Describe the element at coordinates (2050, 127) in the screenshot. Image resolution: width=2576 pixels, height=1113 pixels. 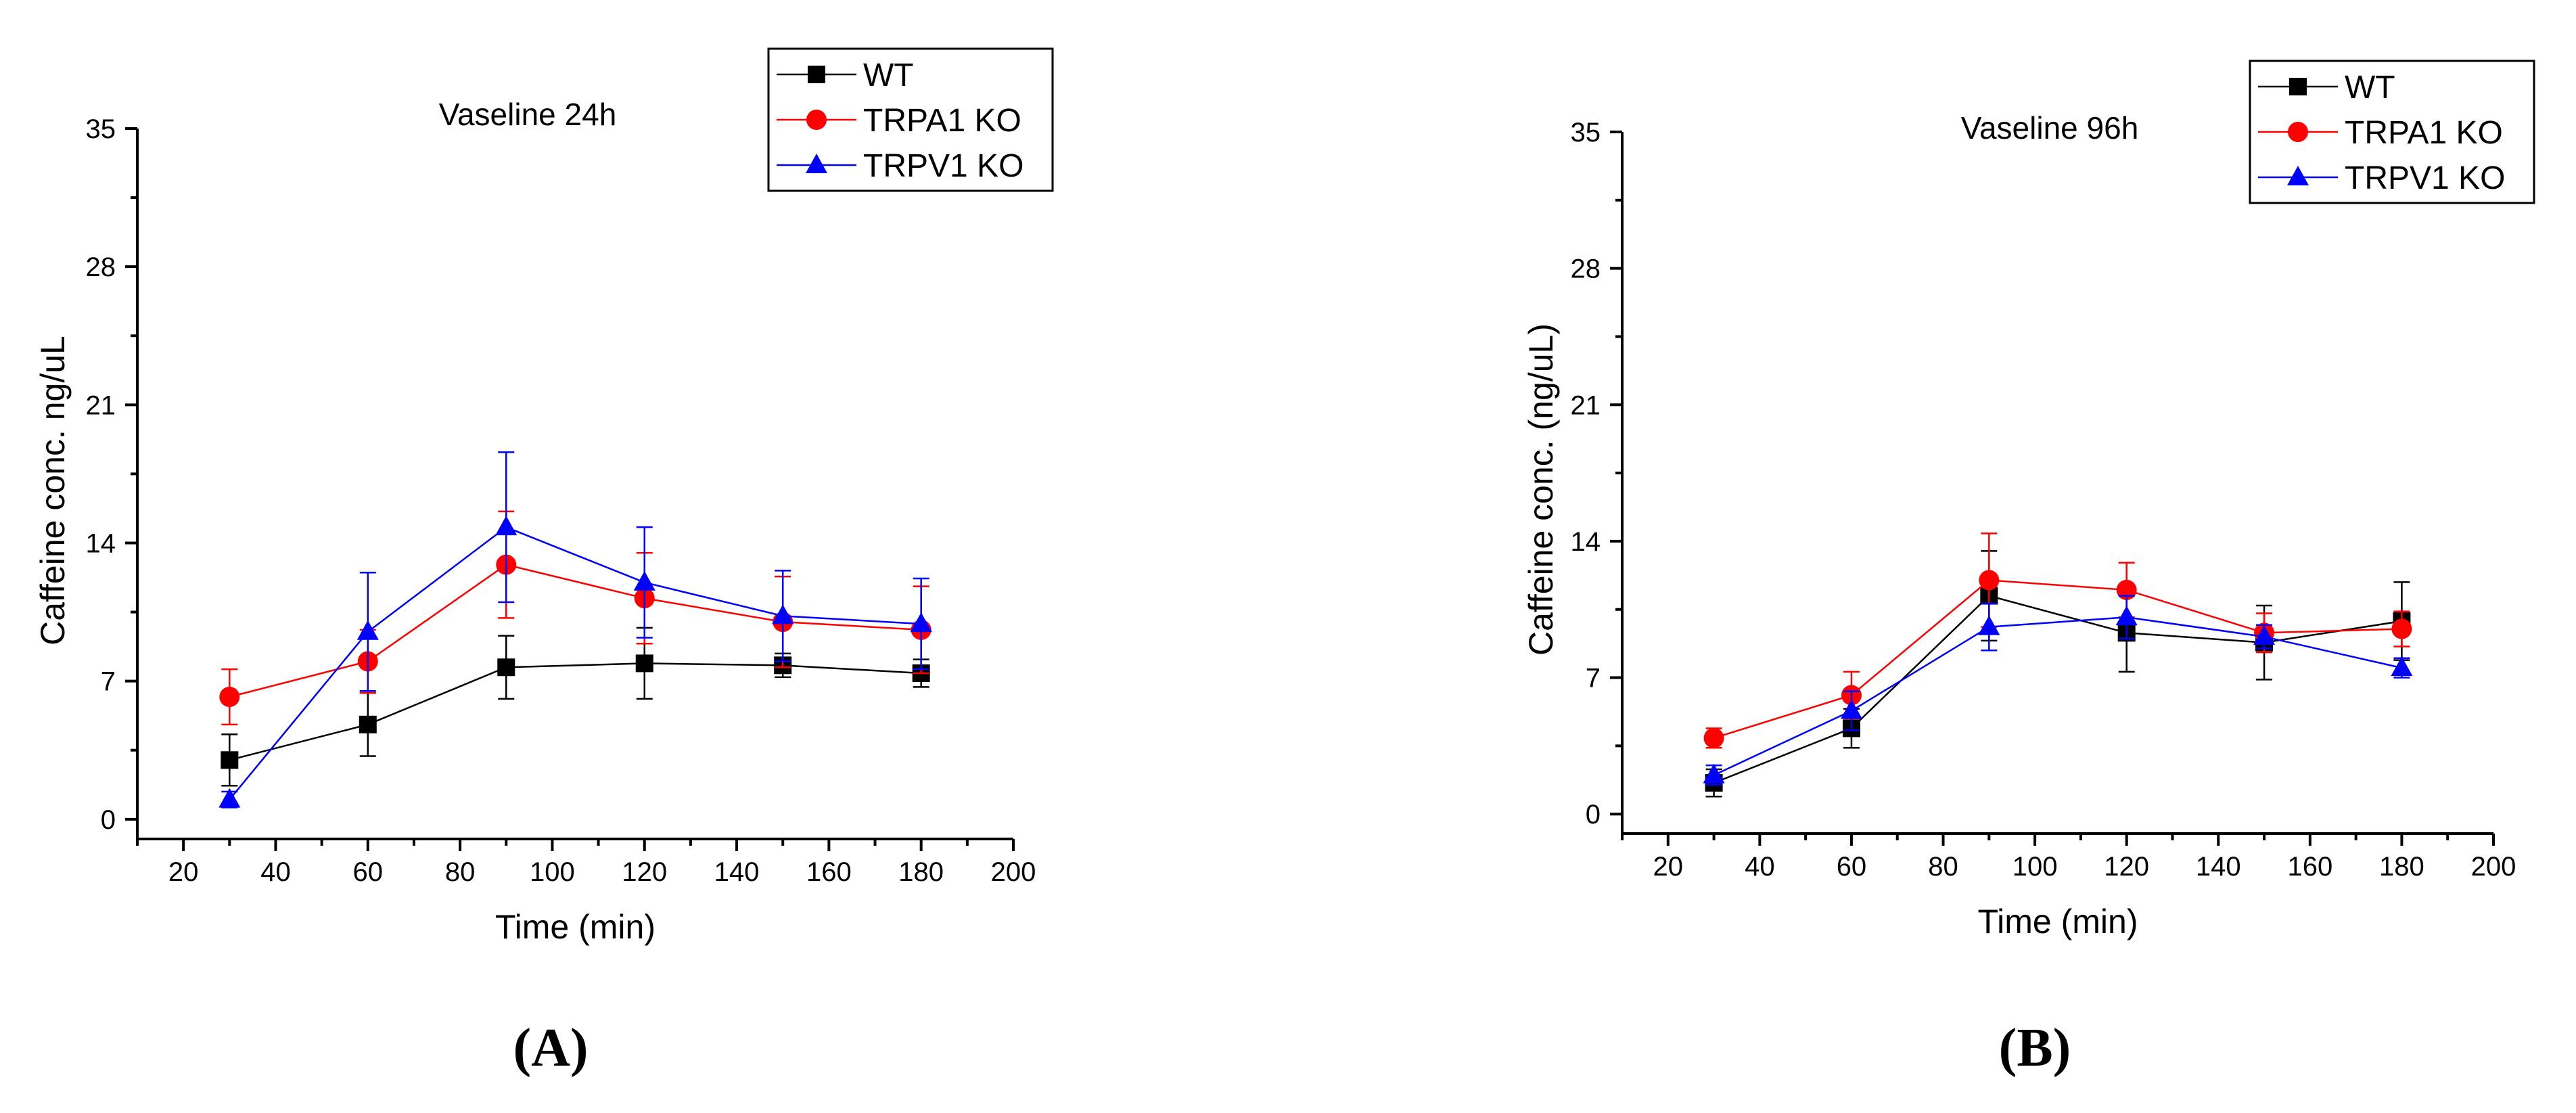
I see `chart-title: Vaseline 96h` at that location.